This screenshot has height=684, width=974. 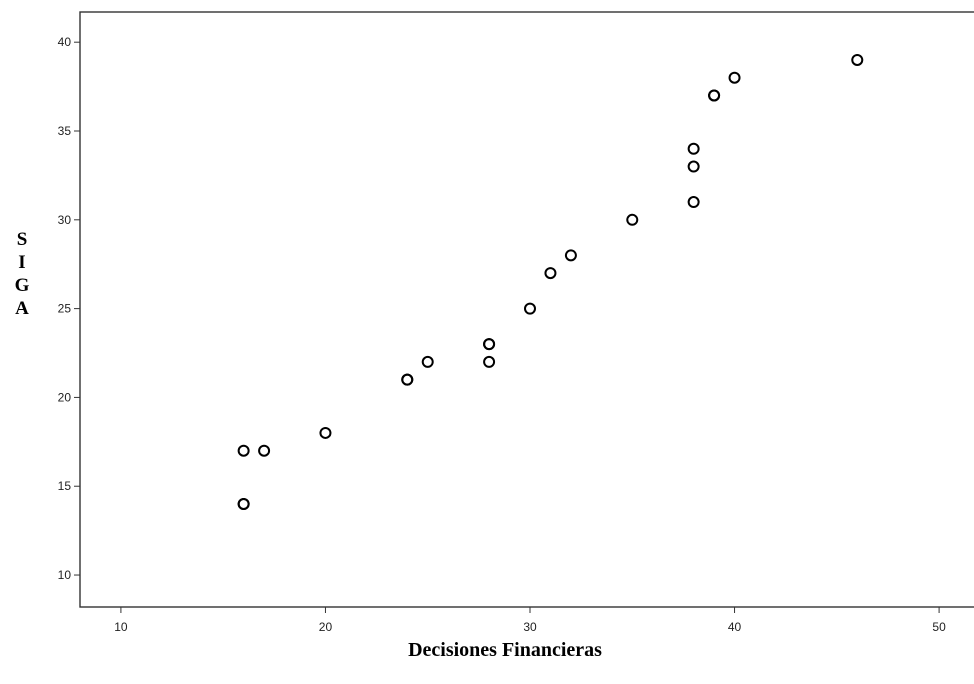 What do you see at coordinates (530, 627) in the screenshot?
I see `x-tick-label: 30` at bounding box center [530, 627].